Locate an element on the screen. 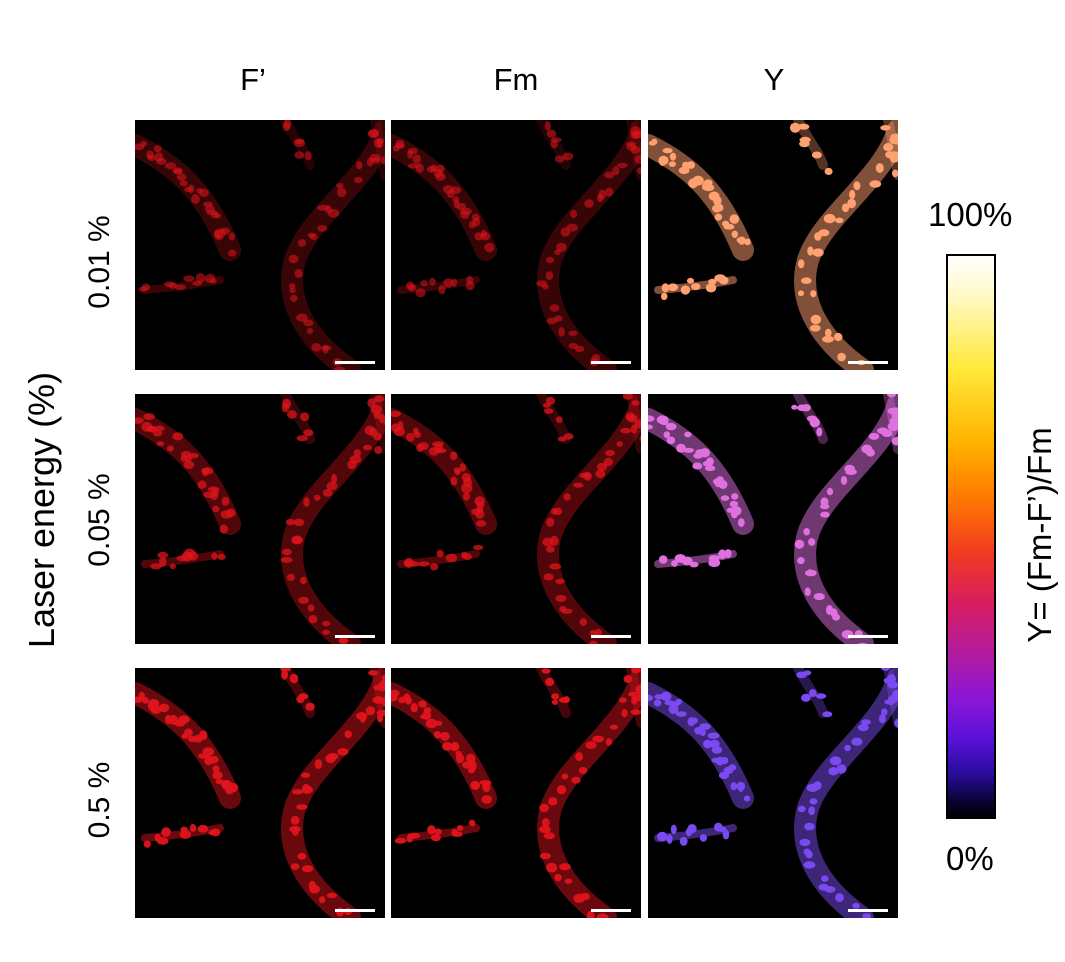 This screenshot has width=1065, height=962. row-label-0.05: 0.05 % is located at coordinates (99, 520).